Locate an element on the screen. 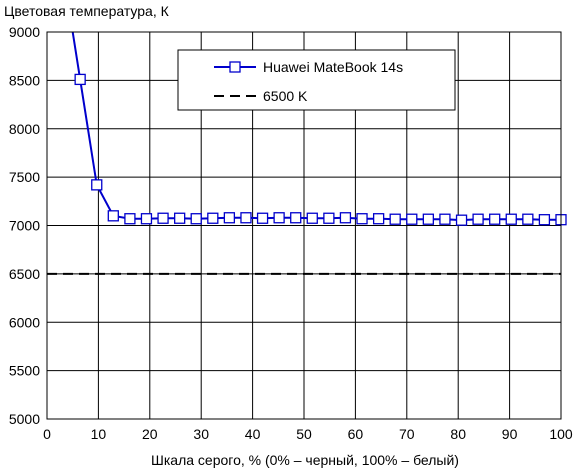 The width and height of the screenshot is (574, 469). x-tick-label: 80 is located at coordinates (458, 434).